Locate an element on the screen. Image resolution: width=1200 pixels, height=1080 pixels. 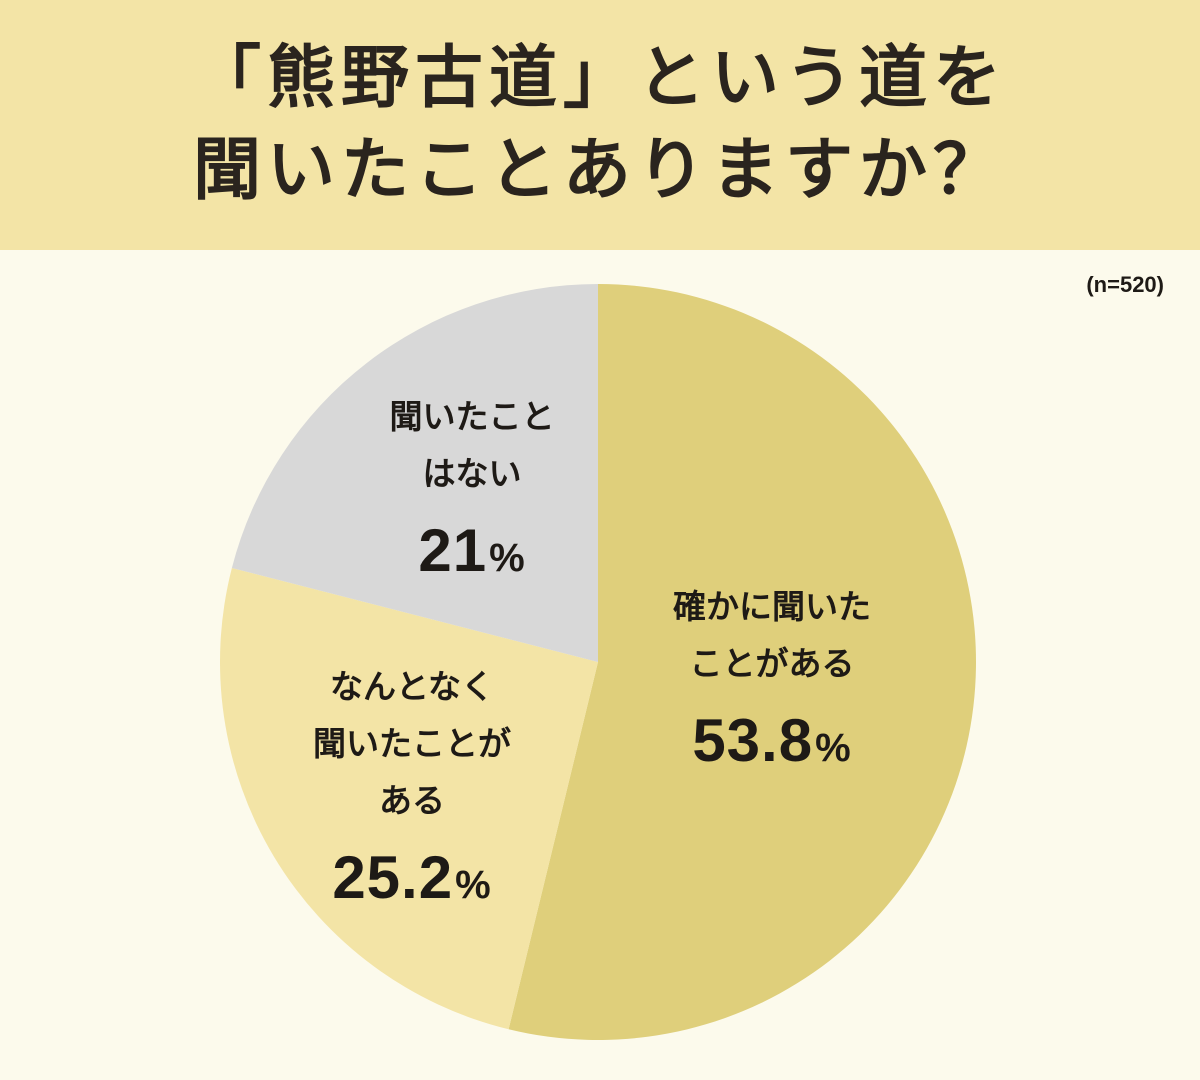
pie-slice-never-heard is located at coordinates (415, 473).